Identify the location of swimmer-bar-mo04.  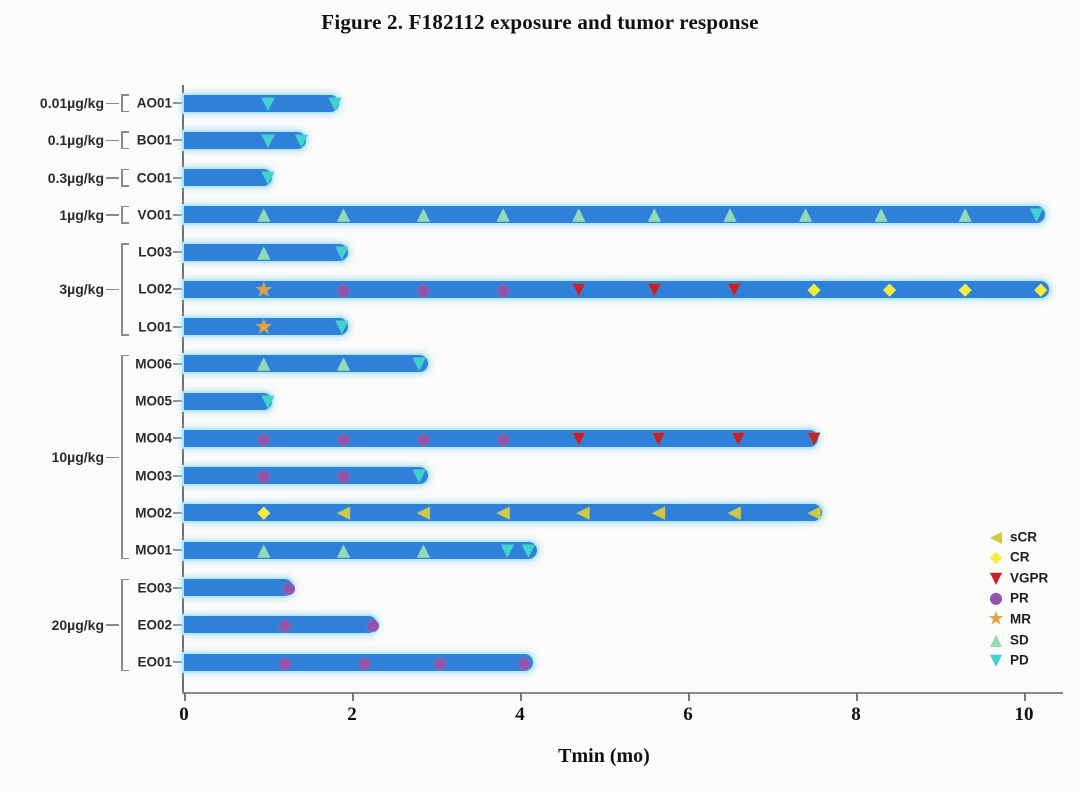
(501, 438).